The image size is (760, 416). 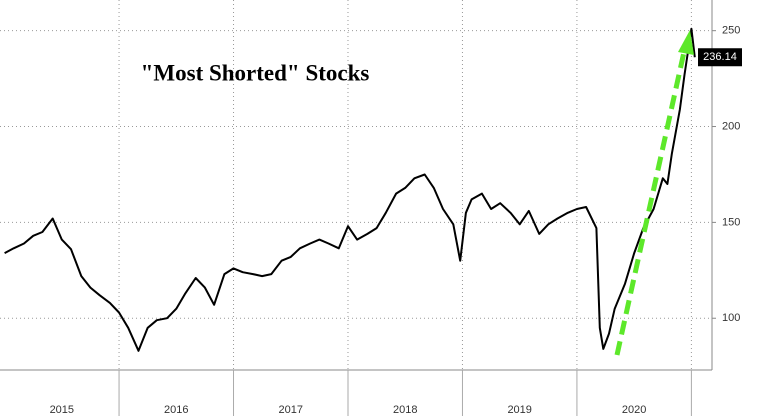 I want to click on last-value-box, so click(x=720, y=57).